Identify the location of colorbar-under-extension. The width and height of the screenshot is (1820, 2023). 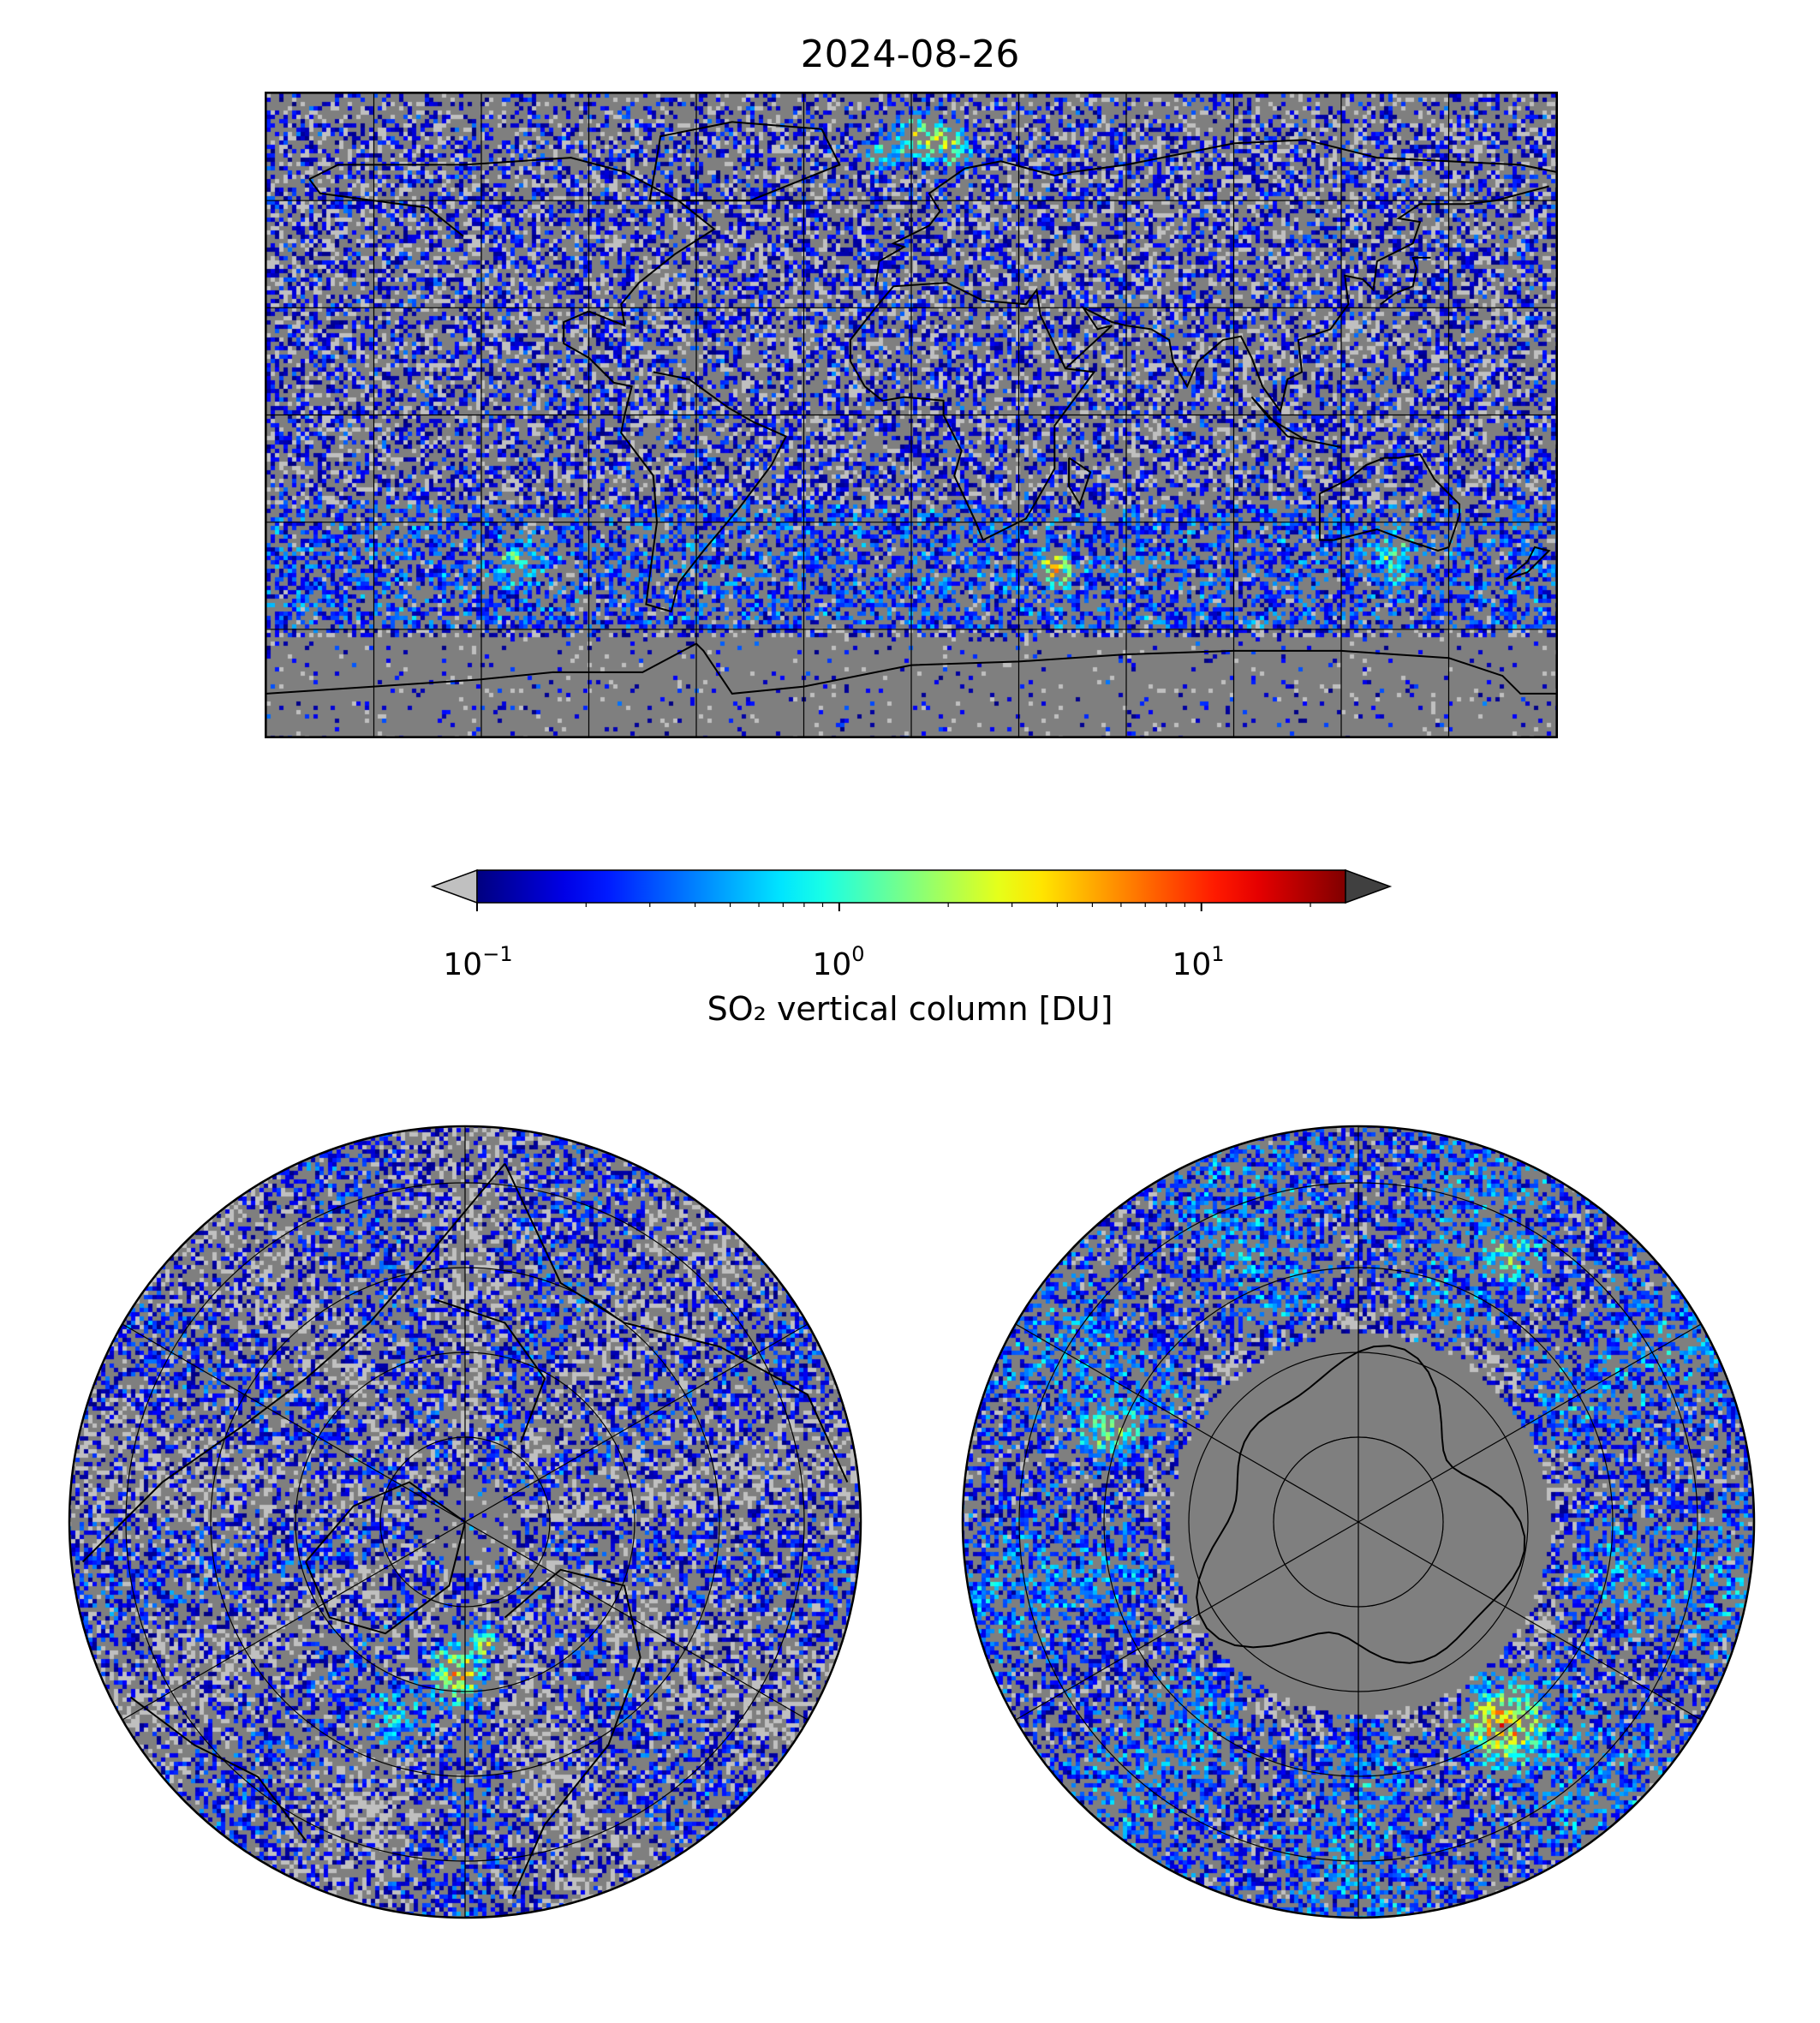
(454, 886).